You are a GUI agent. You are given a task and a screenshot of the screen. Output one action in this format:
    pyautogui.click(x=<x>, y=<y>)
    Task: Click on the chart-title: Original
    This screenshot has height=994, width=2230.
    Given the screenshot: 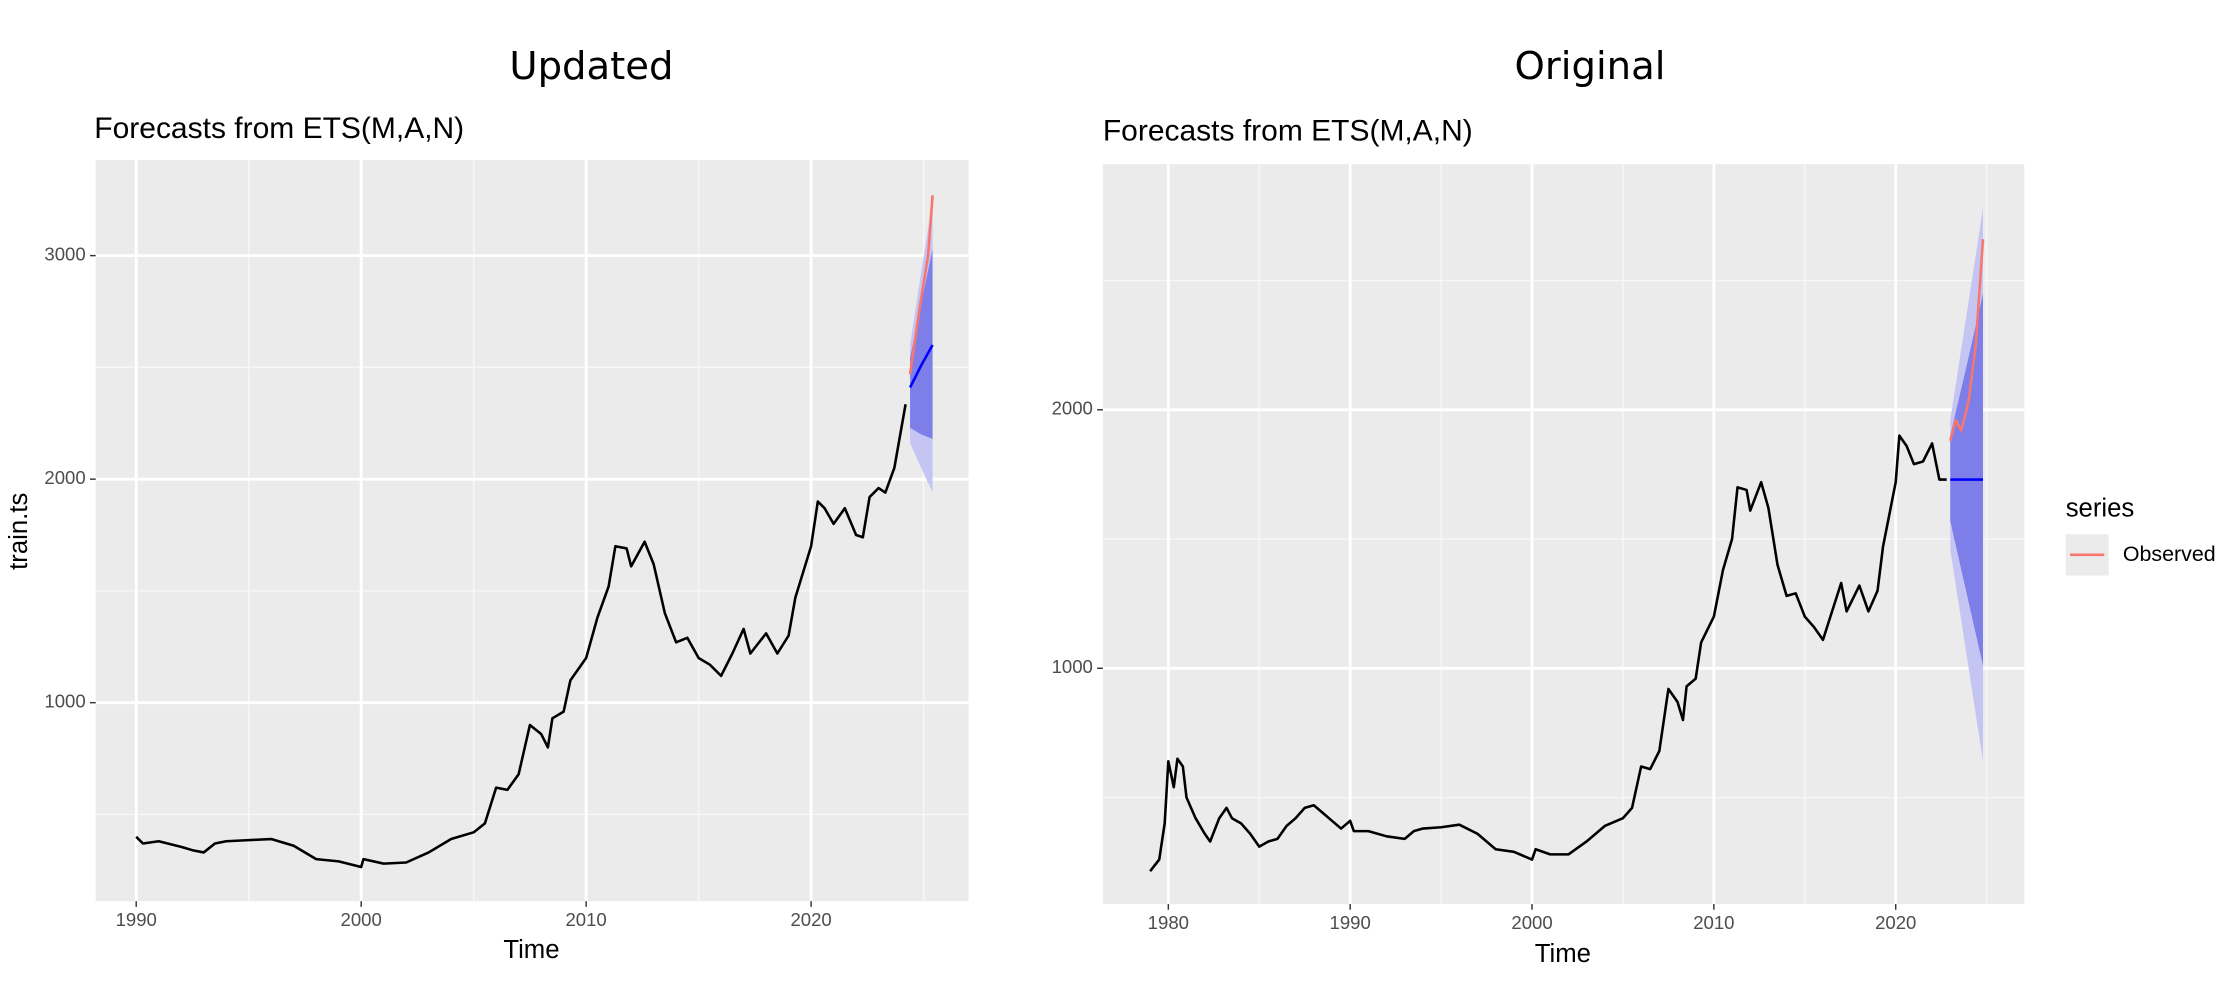 What is the action you would take?
    pyautogui.click(x=1590, y=66)
    